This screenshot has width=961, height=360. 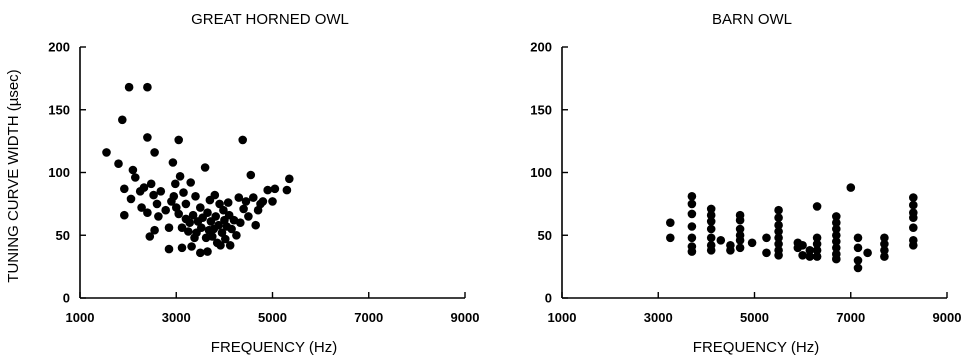 I want to click on great-horned-owl-x-tick-label: 1000, so click(x=80, y=317).